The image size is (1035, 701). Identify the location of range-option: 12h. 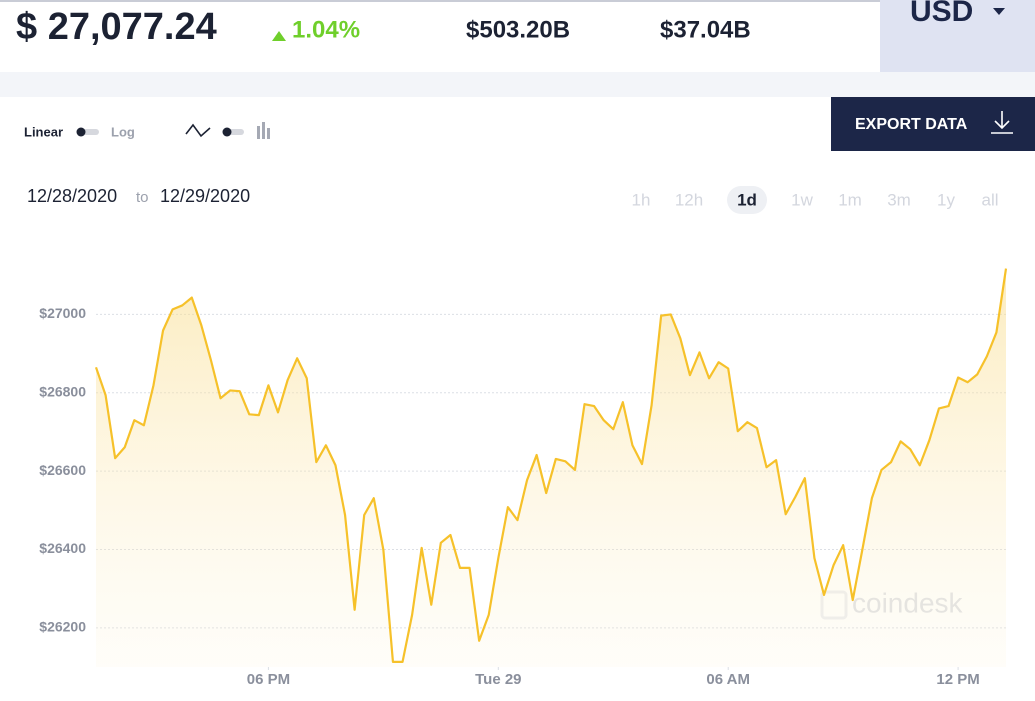
(689, 199).